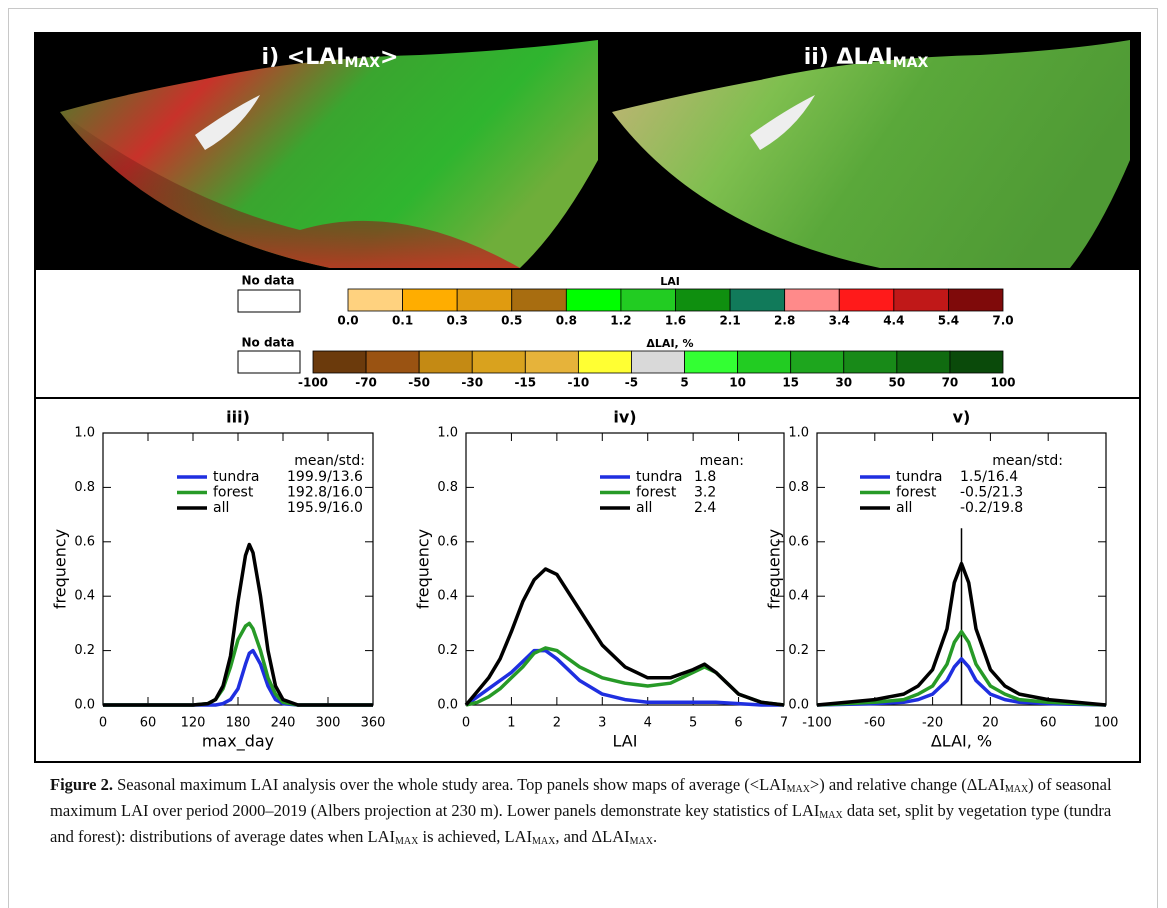 This screenshot has width=1167, height=908. I want to click on map-delta-lai, so click(871, 154).